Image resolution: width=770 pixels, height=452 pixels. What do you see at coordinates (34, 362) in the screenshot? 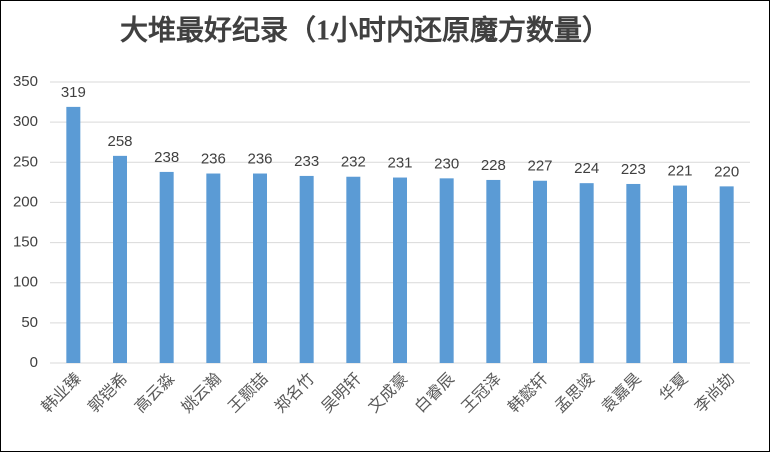
I see `y-tick-label: 0` at bounding box center [34, 362].